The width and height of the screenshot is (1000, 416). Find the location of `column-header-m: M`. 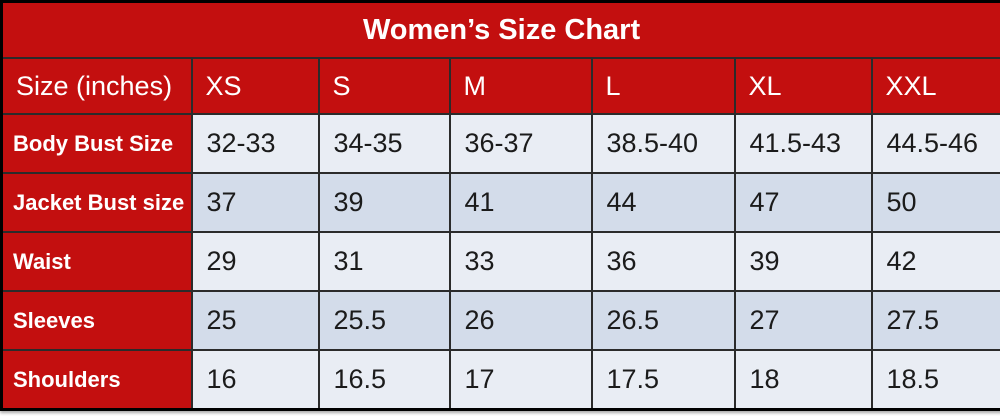

column-header-m: M is located at coordinates (520, 86).